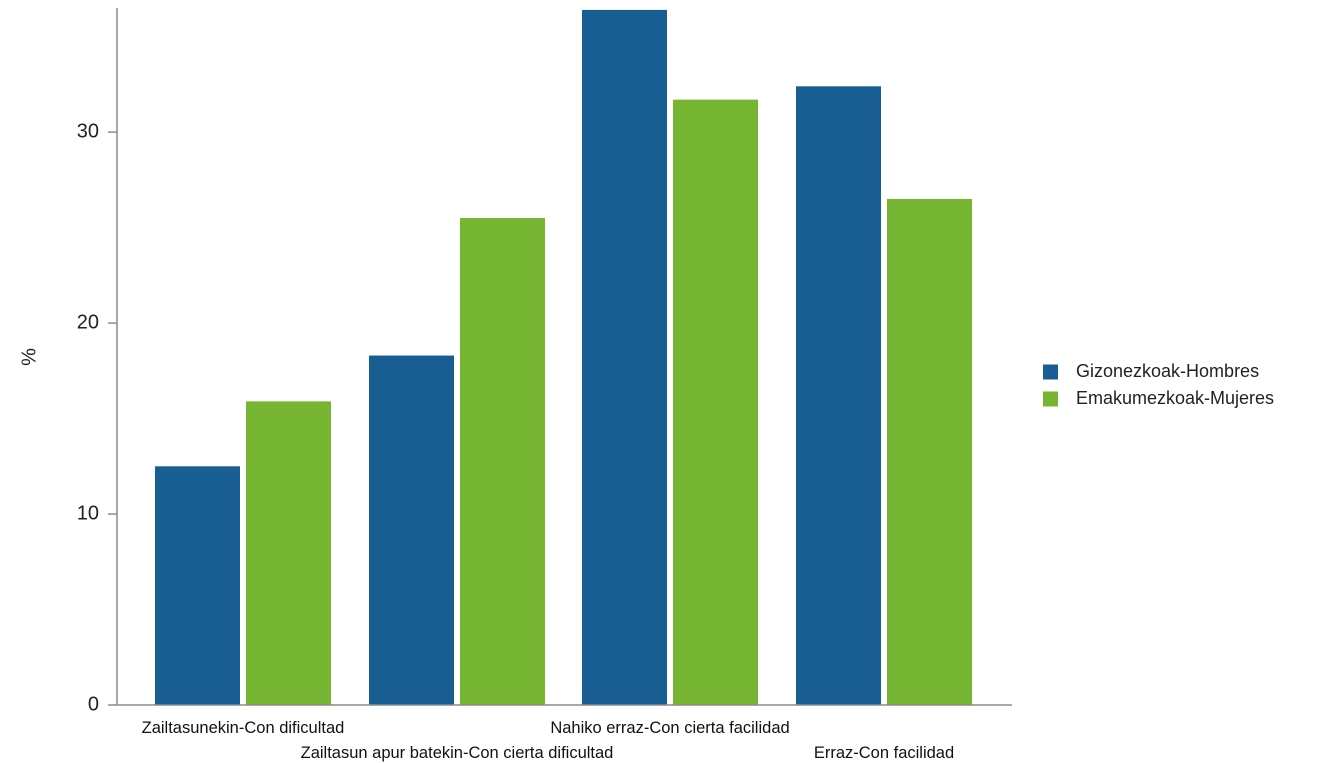  Describe the element at coordinates (88, 322) in the screenshot. I see `y-tick-label: 20` at that location.